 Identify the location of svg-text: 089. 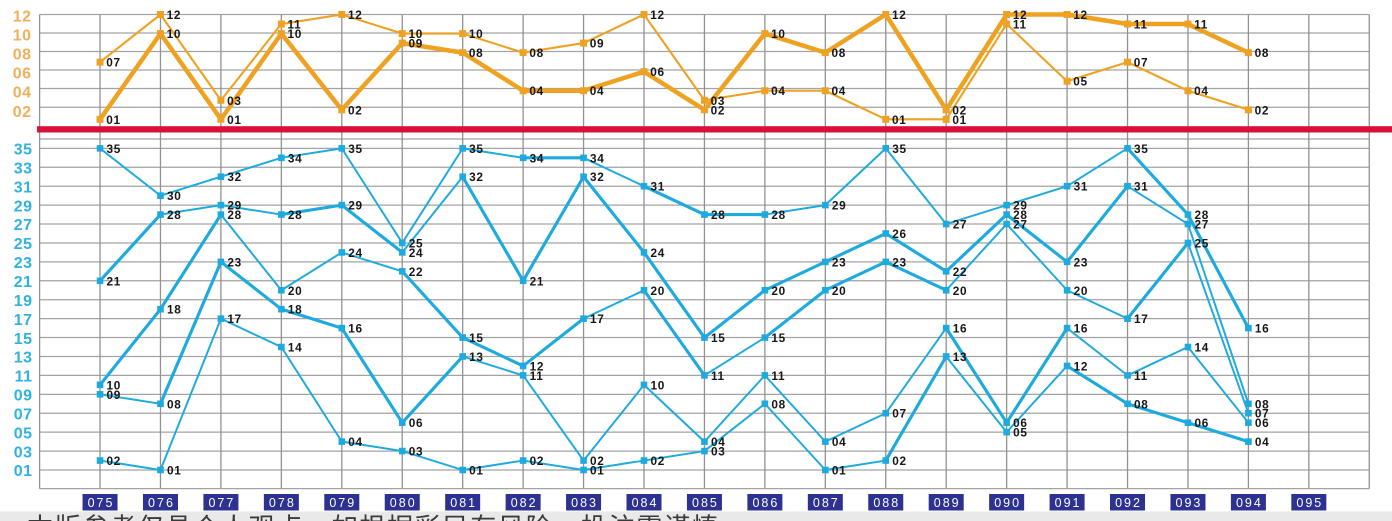
(947, 503).